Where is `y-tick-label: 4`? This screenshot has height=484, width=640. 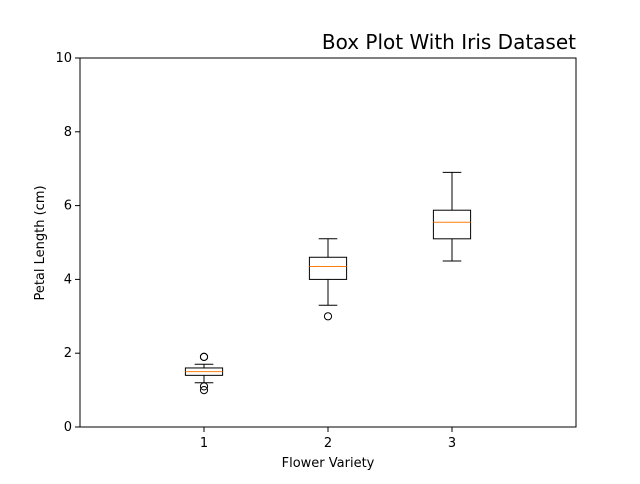 y-tick-label: 4 is located at coordinates (68, 279).